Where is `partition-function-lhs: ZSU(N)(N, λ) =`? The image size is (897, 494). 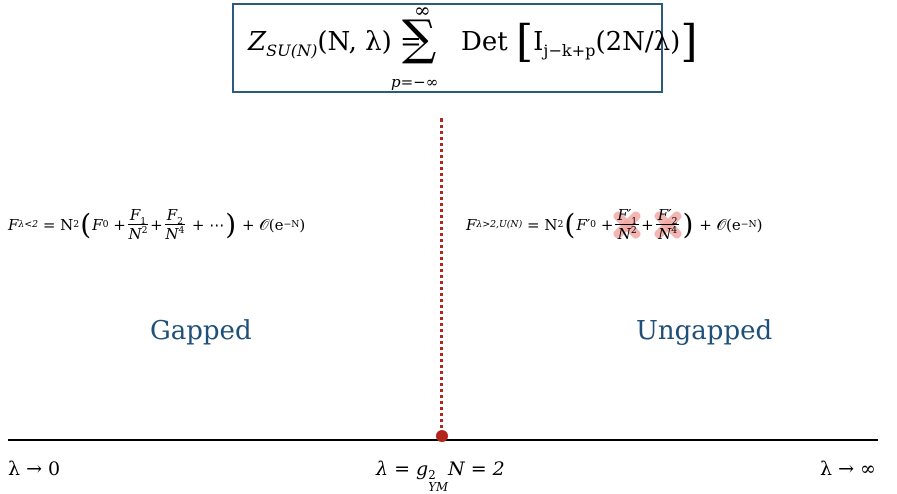 partition-function-lhs: ZSU(N)(N, λ) = is located at coordinates (335, 44).